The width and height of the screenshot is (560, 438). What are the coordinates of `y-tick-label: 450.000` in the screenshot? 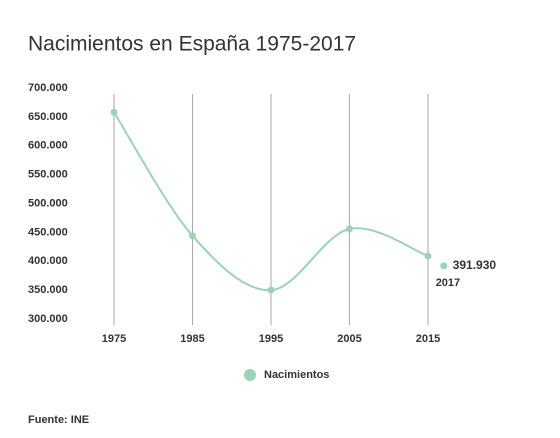 It's located at (48, 232).